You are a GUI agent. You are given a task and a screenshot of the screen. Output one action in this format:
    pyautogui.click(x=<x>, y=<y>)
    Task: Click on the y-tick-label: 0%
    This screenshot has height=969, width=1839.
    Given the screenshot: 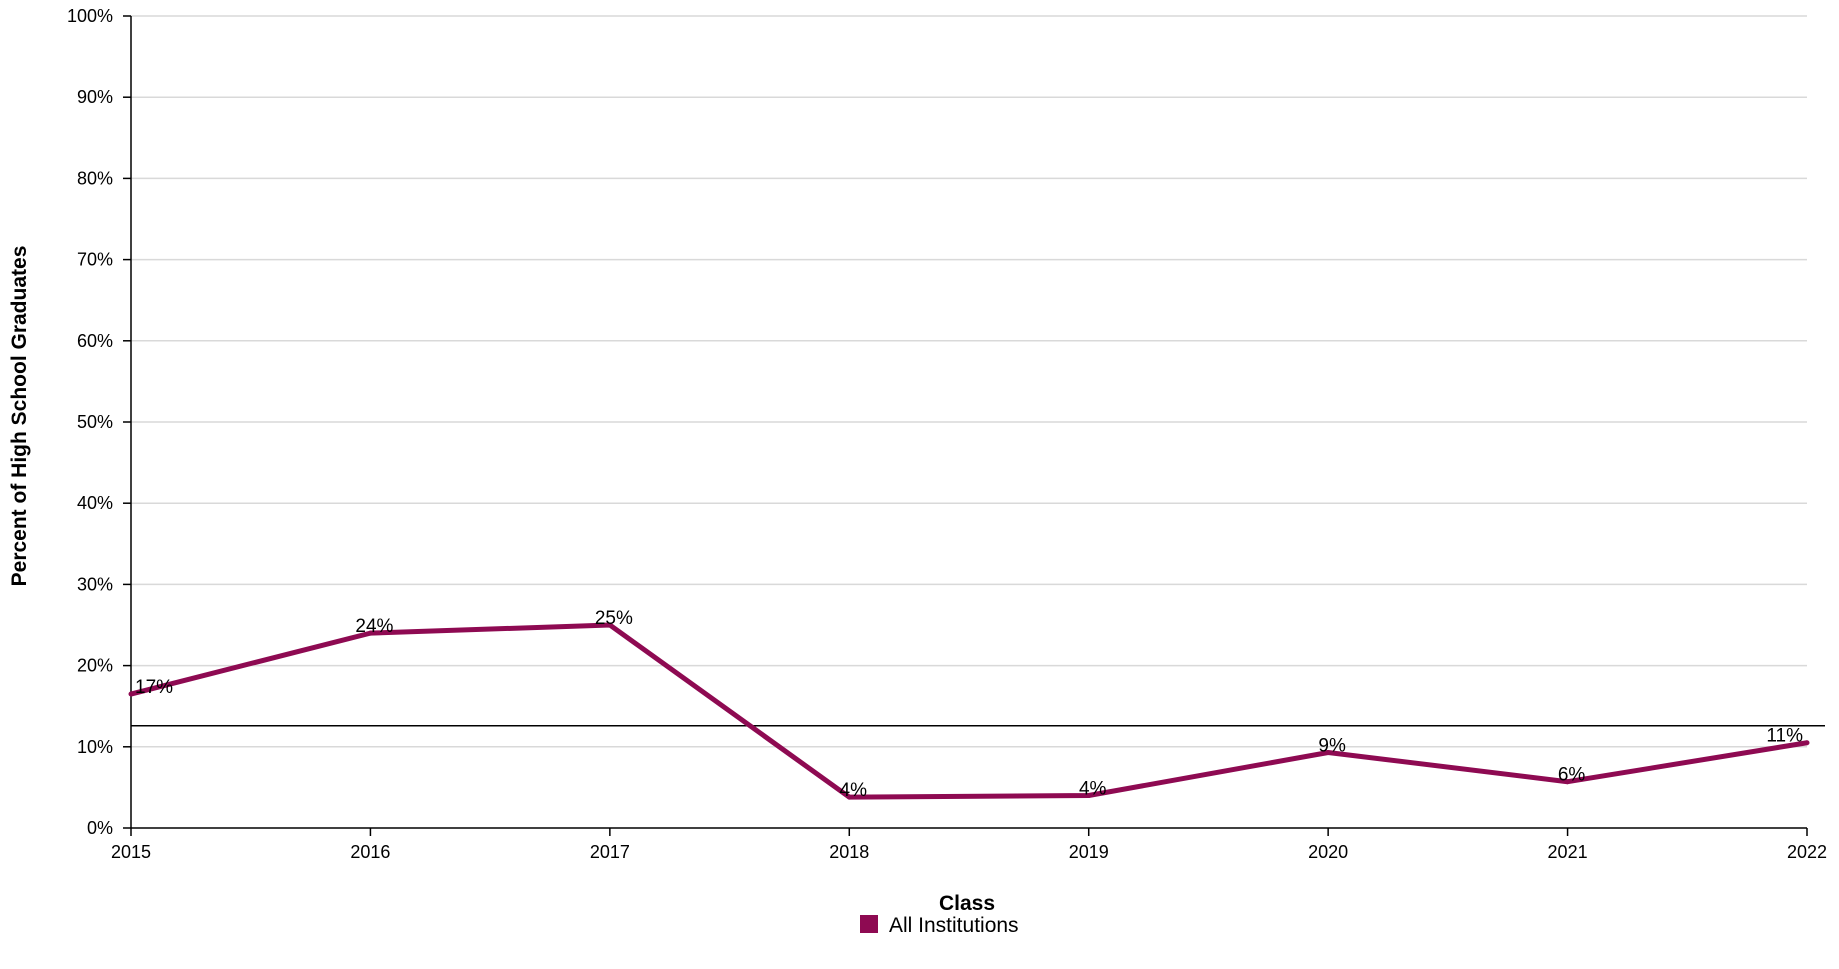 What is the action you would take?
    pyautogui.click(x=100, y=828)
    